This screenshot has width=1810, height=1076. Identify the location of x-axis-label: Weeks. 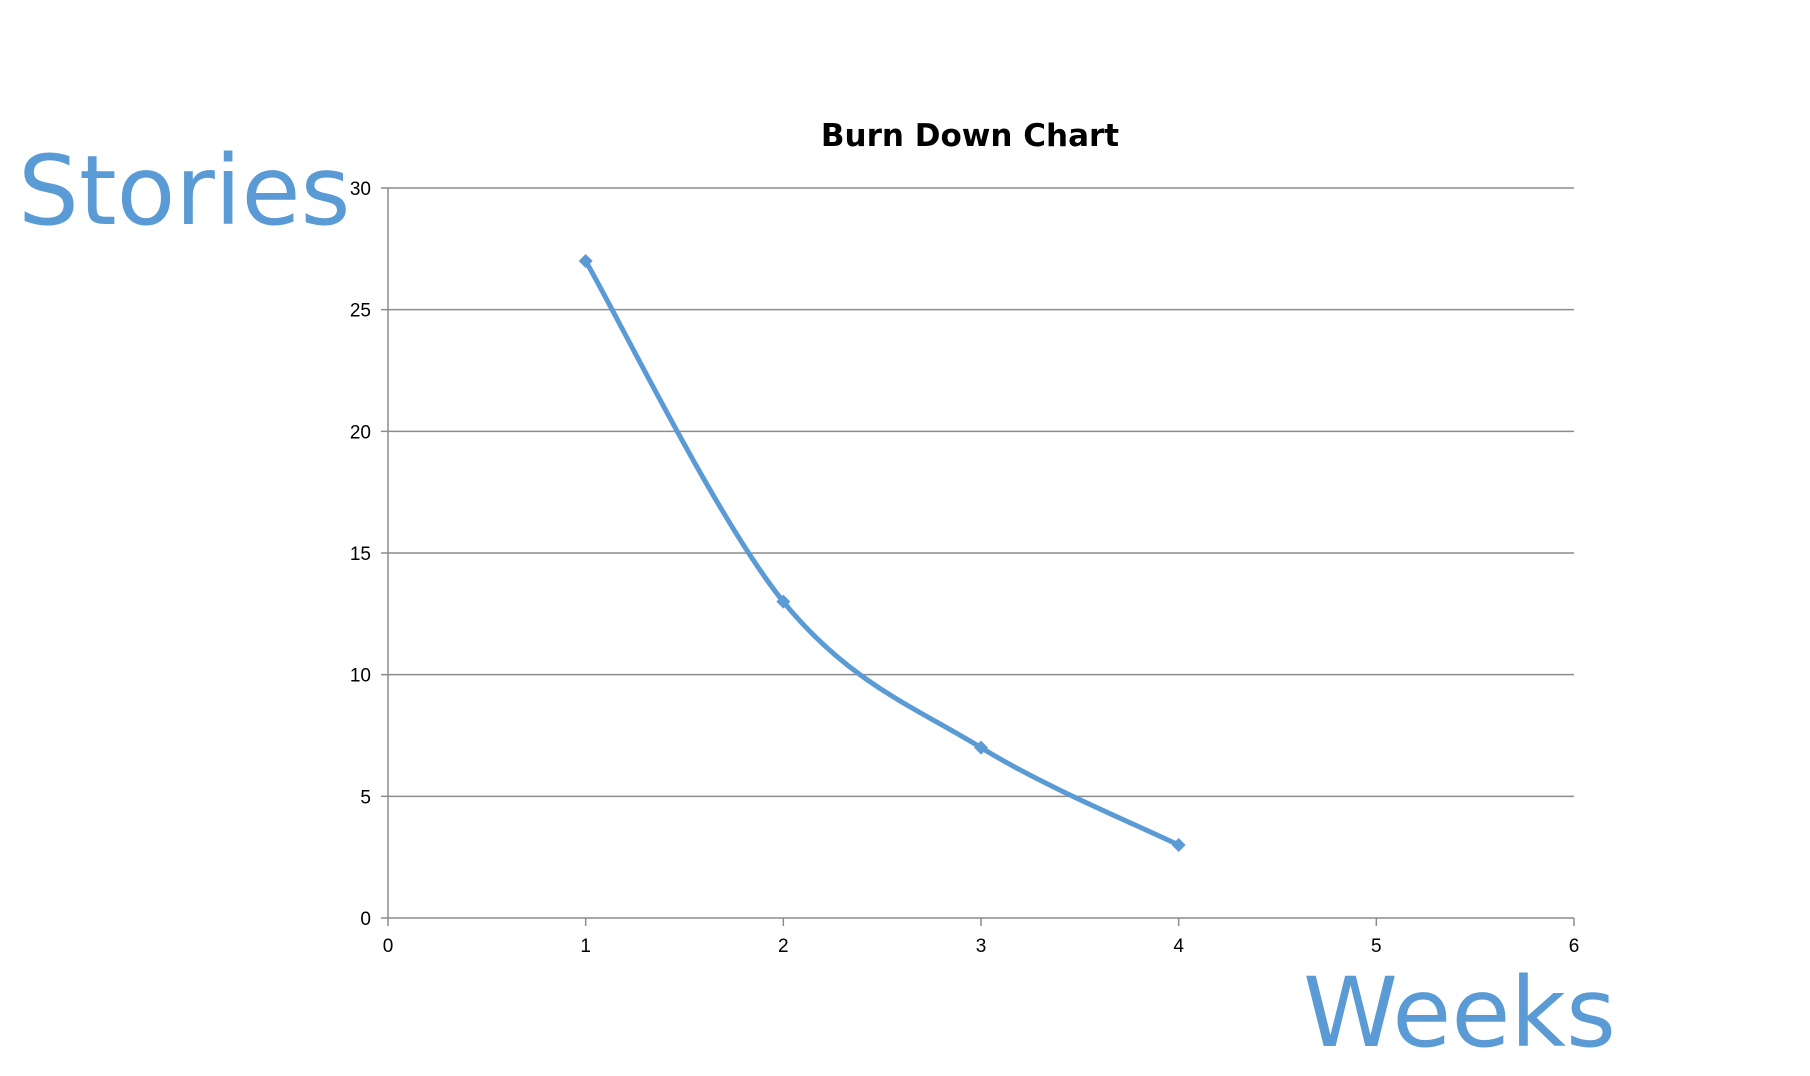
(1460, 1013).